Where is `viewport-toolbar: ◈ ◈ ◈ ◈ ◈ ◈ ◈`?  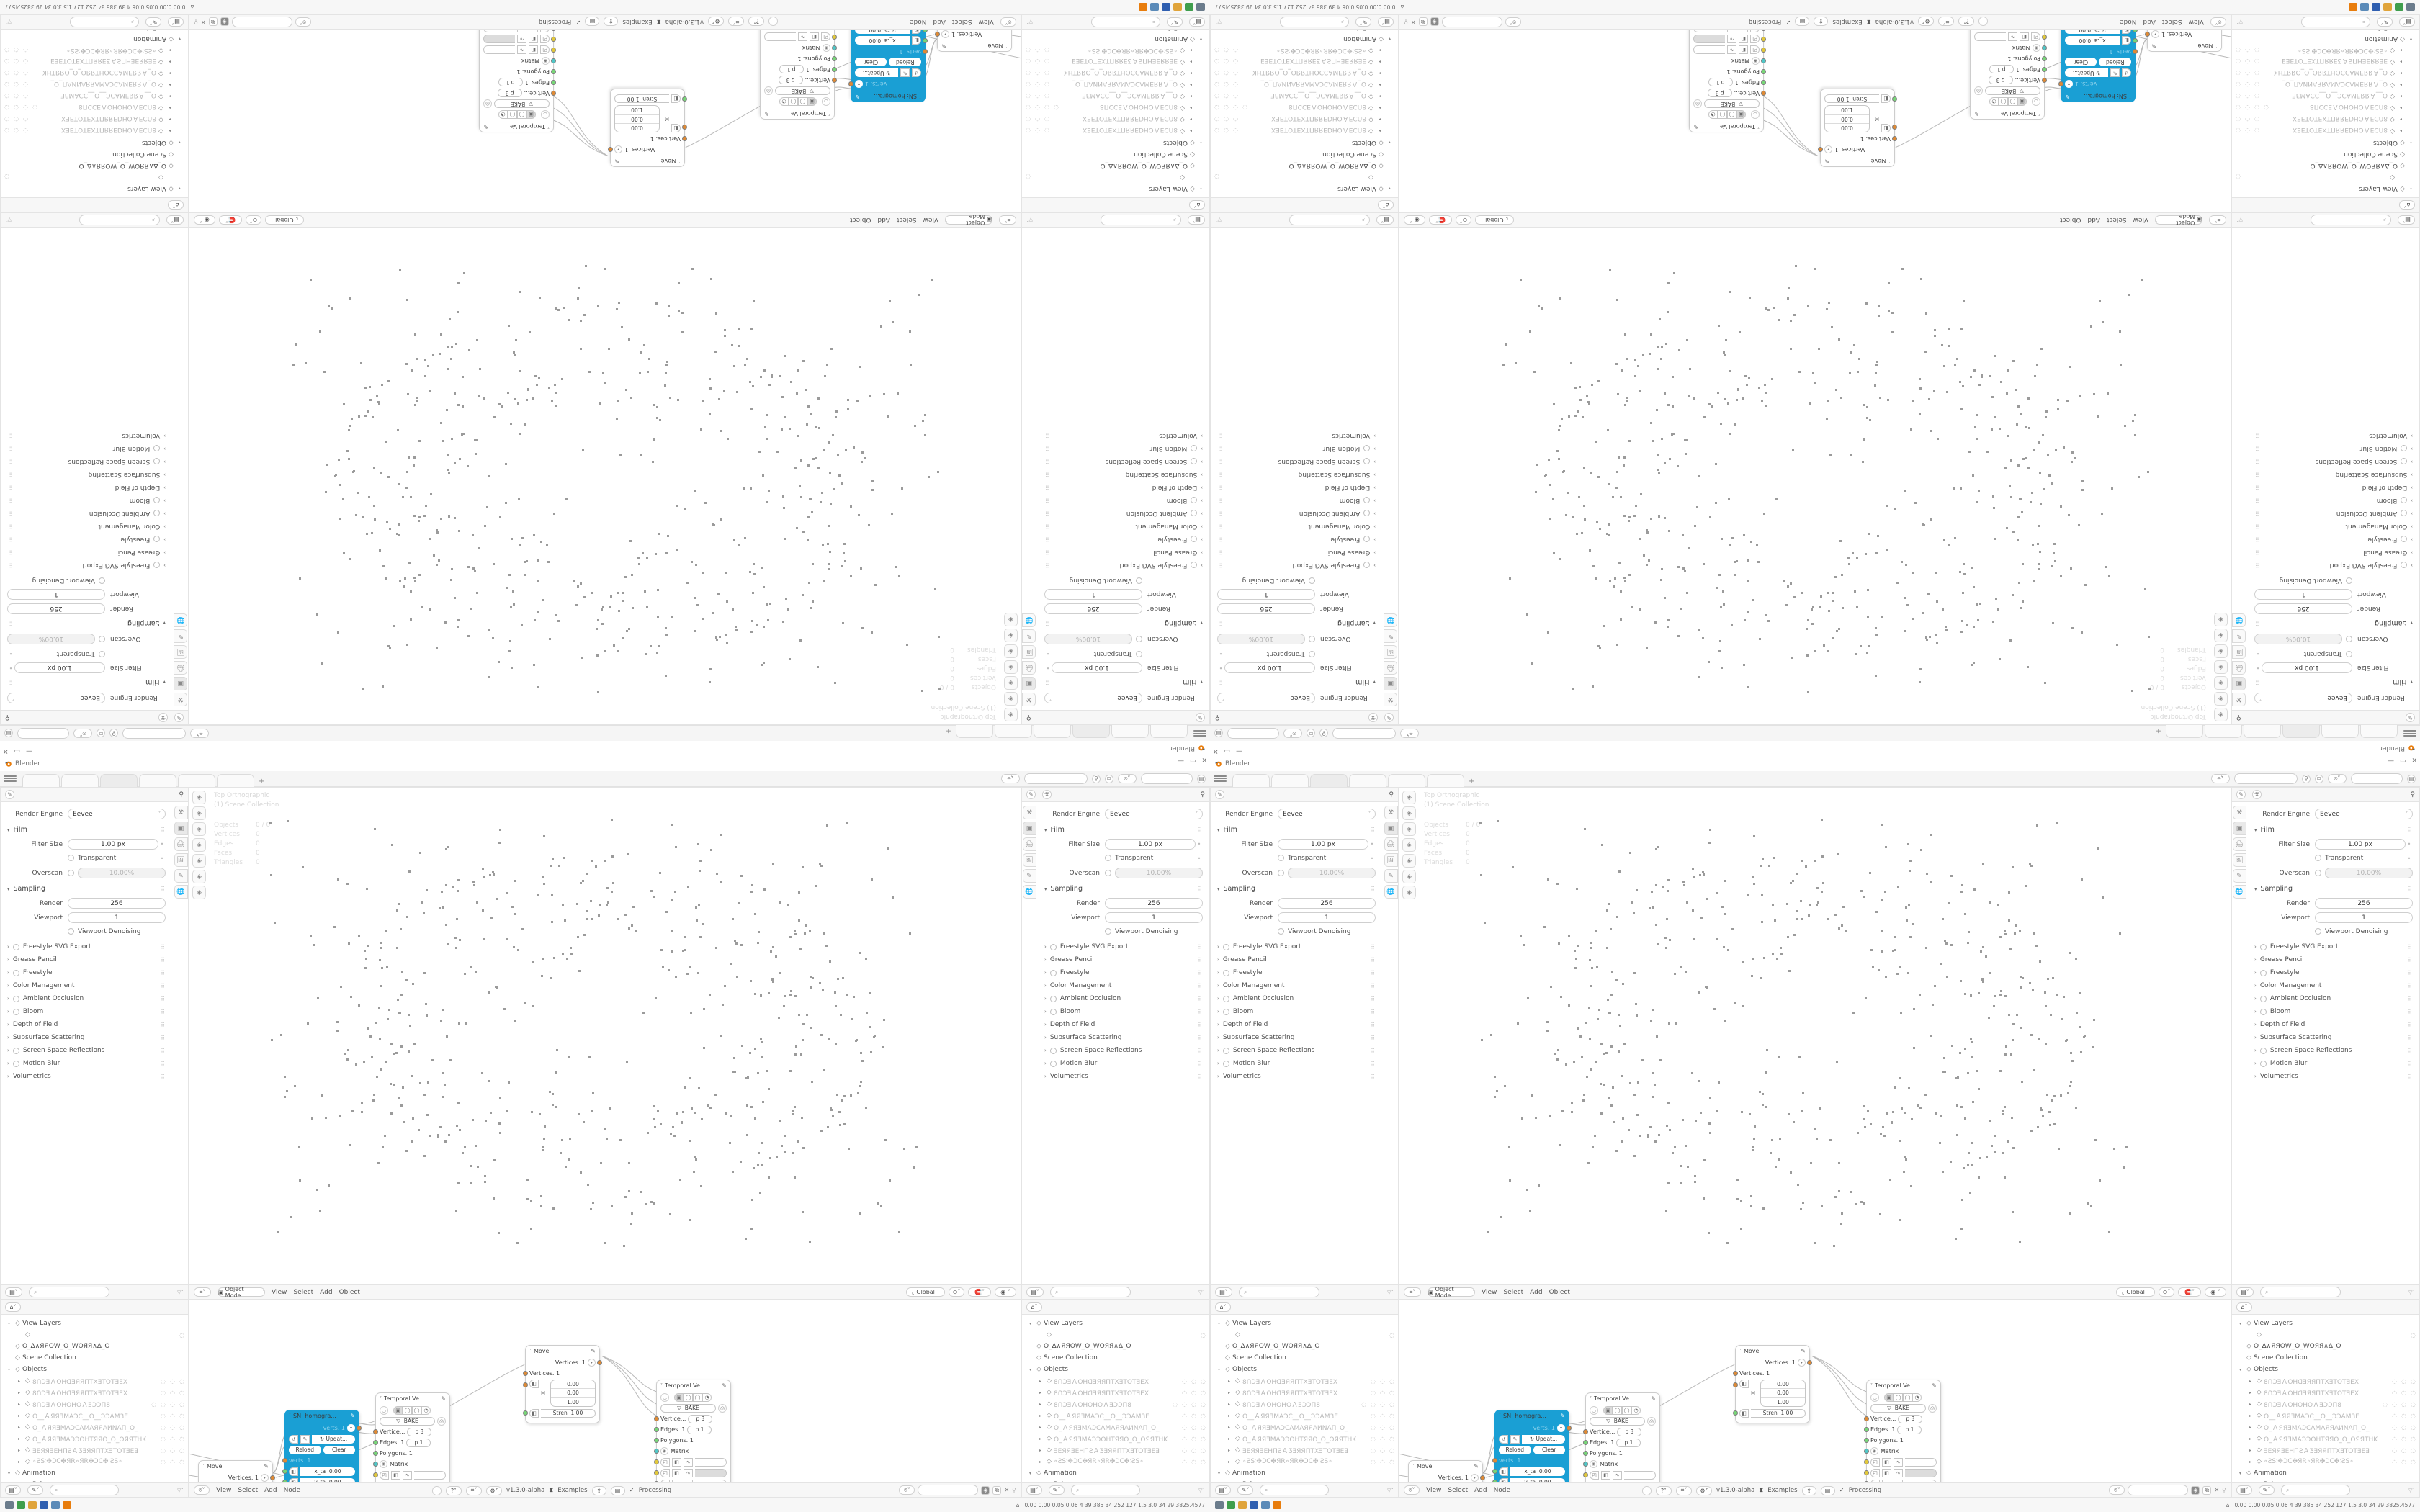
viewport-toolbar: ◈ ◈ ◈ ◈ ◈ ◈ ◈ is located at coordinates (1010, 667).